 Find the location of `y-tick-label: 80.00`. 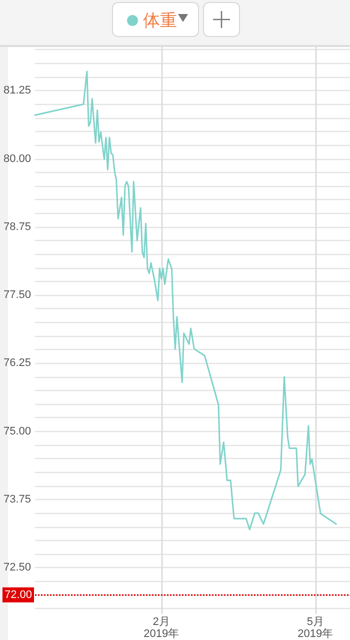

y-tick-label: 80.00 is located at coordinates (17, 158).